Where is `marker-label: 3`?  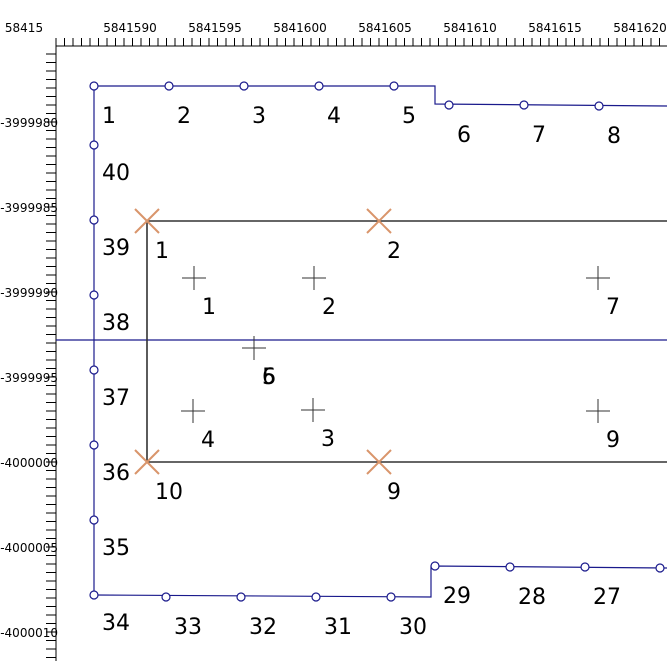
marker-label: 3 is located at coordinates (328, 439).